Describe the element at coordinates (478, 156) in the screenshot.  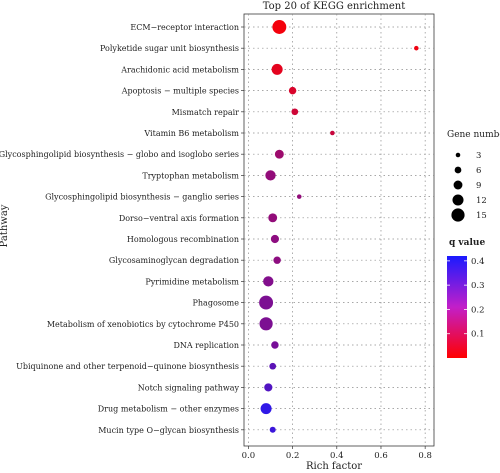
I see `gene-number-legend-label: 3` at that location.